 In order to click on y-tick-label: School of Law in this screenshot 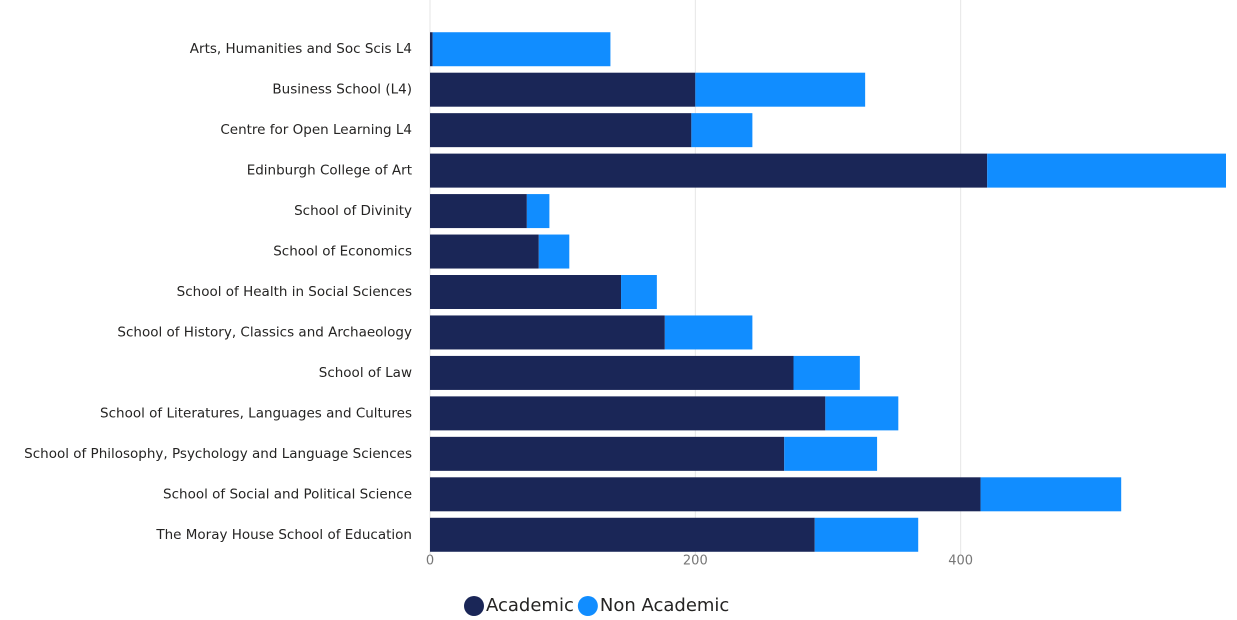, I will do `click(365, 373)`.